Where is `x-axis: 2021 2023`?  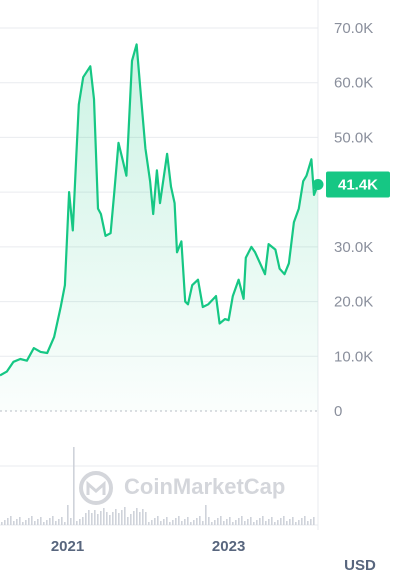 x-axis: 2021 2023 is located at coordinates (148, 546).